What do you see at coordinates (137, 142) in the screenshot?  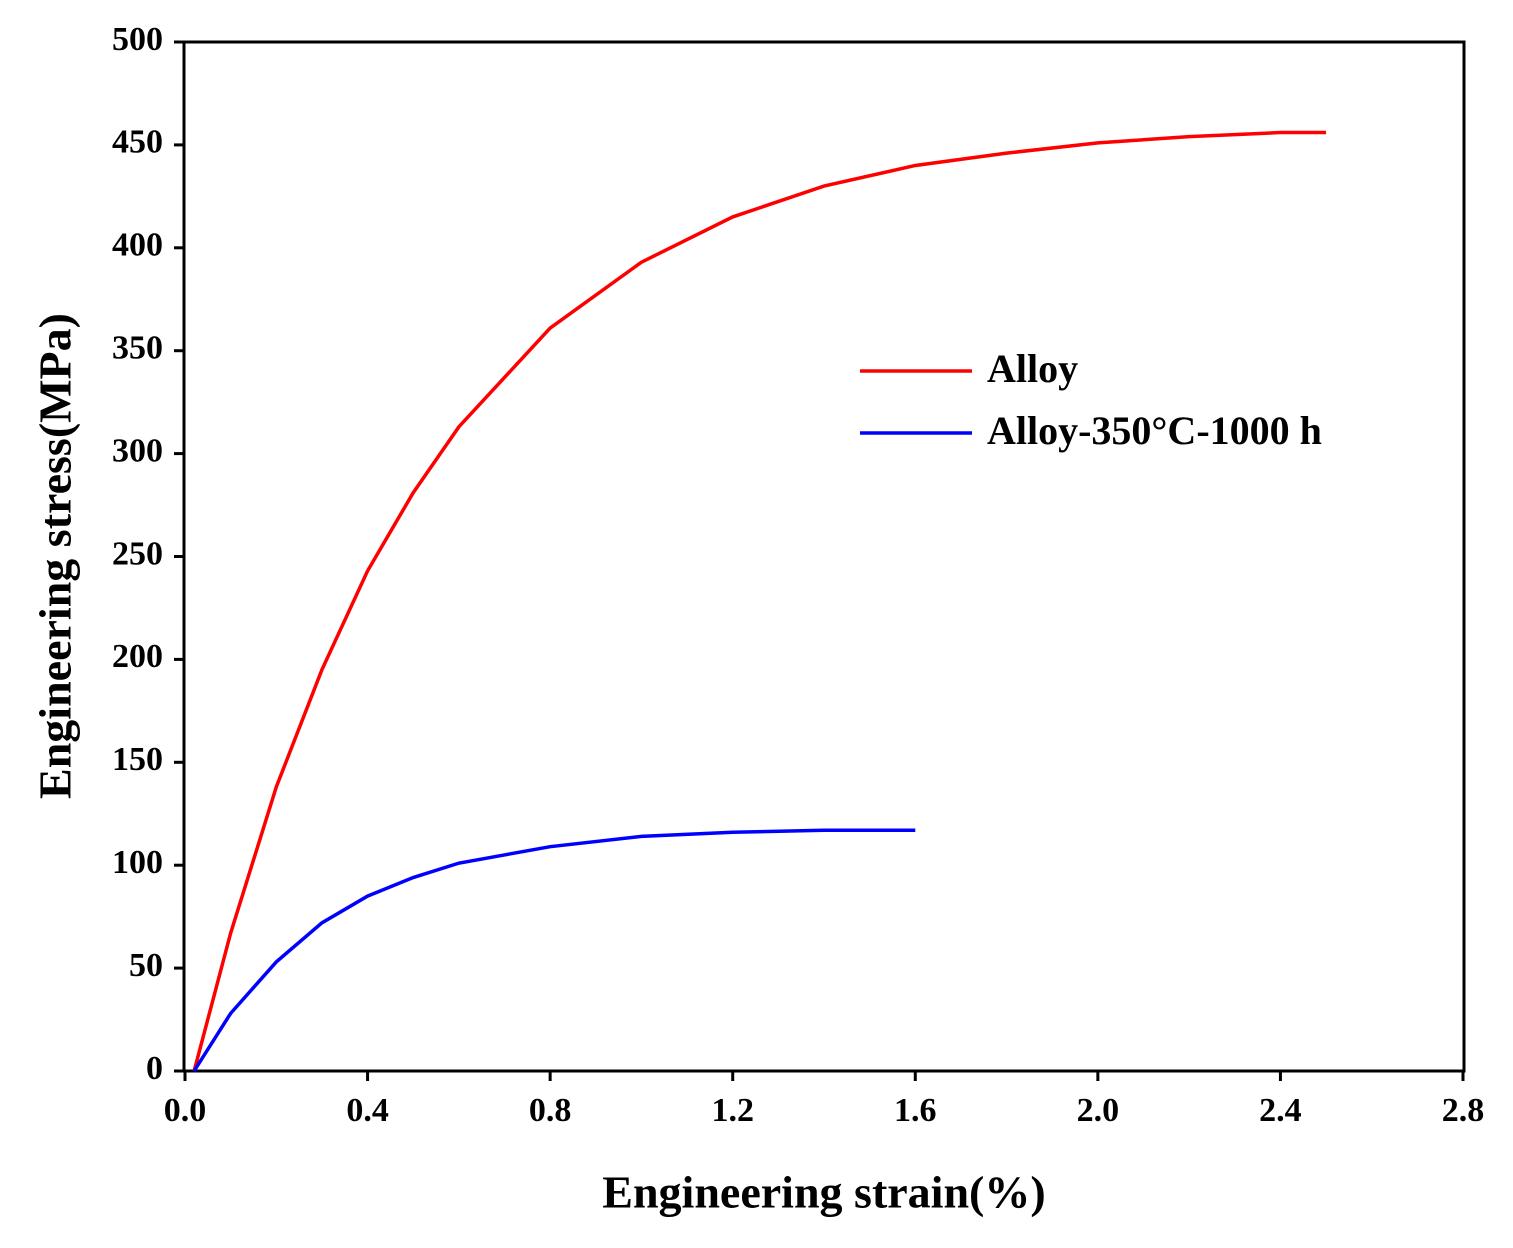 I see `y-tick-label: 450` at bounding box center [137, 142].